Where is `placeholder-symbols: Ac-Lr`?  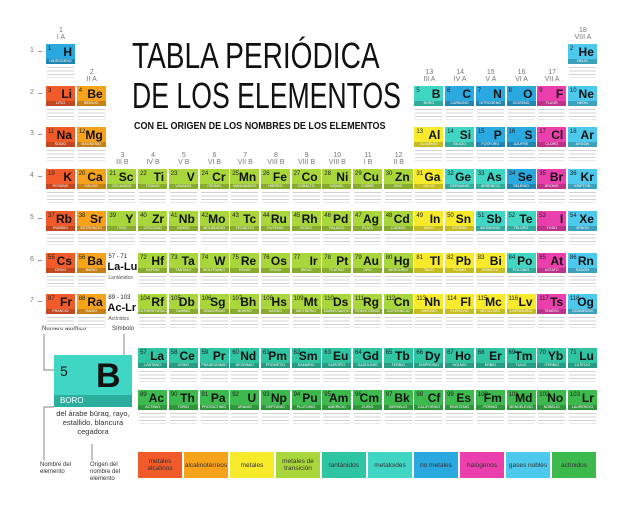
placeholder-symbols: Ac-Lr is located at coordinates (122, 308).